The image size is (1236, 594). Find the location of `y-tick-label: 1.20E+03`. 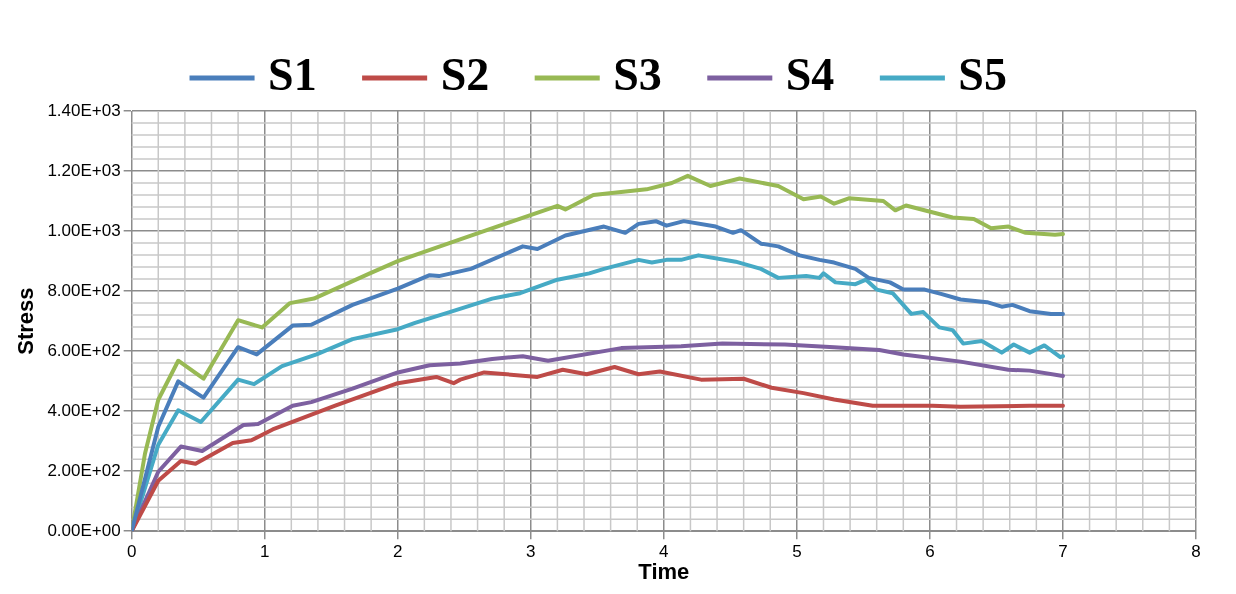

y-tick-label: 1.20E+03 is located at coordinates (84, 170).